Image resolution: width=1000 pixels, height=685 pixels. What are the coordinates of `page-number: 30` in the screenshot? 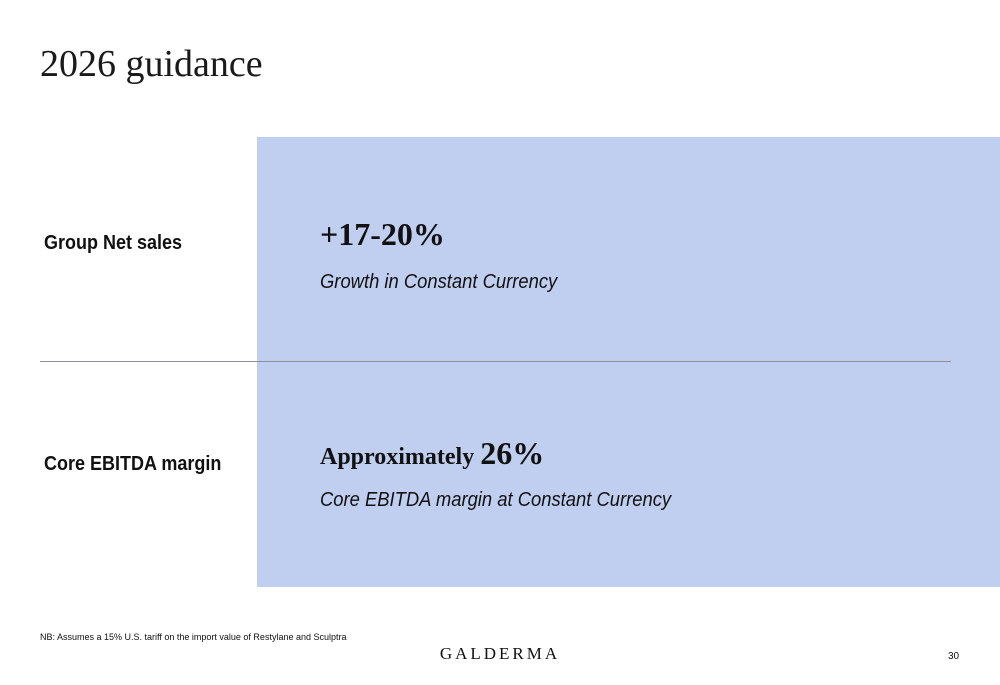 It's located at (954, 656).